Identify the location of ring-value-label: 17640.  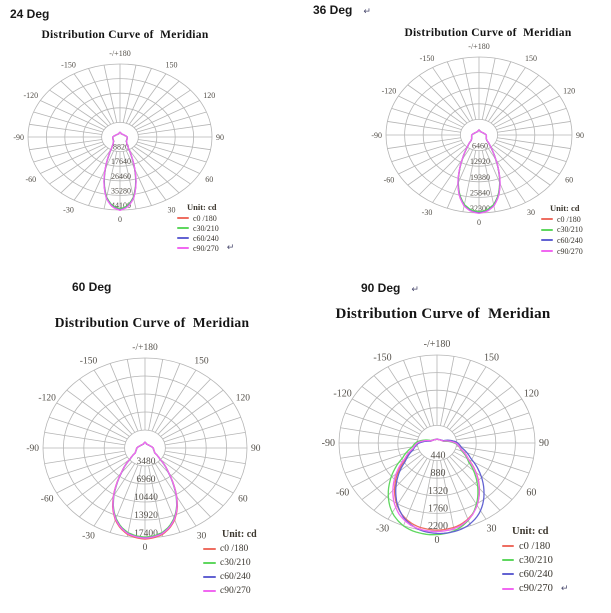
(121, 161).